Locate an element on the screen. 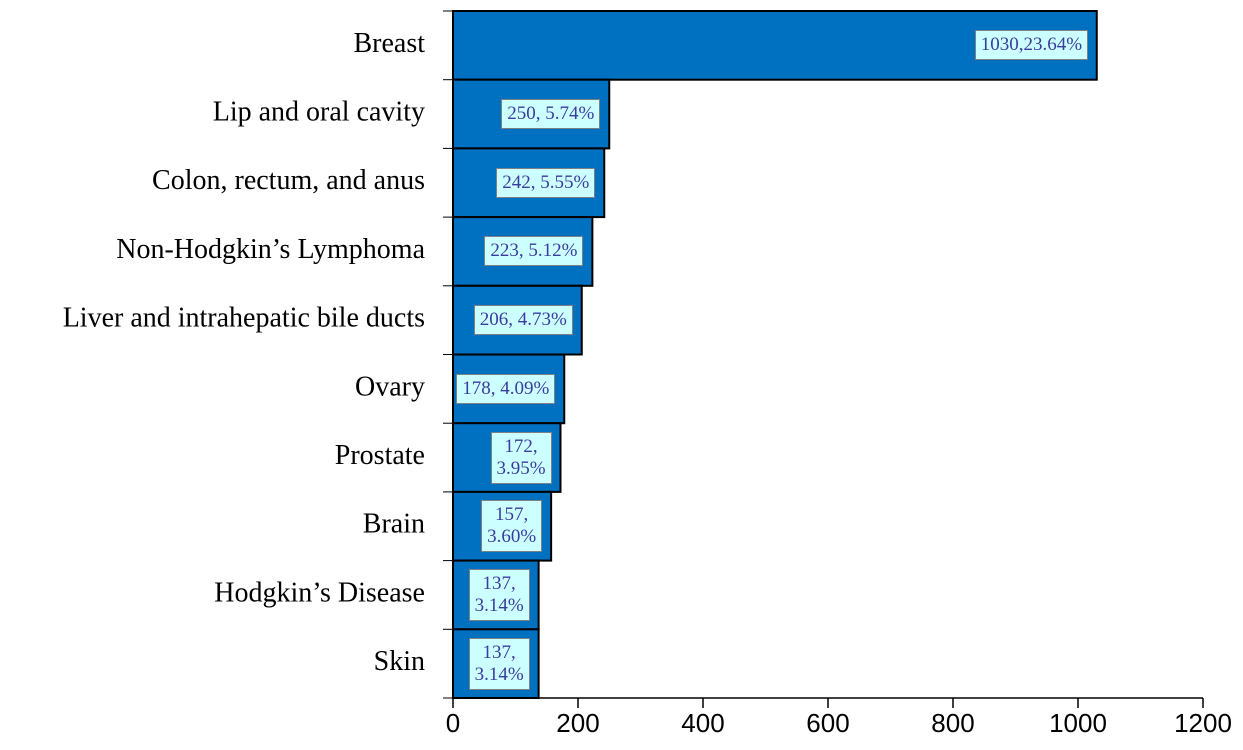 The image size is (1243, 750). x-tick-label: 600 is located at coordinates (827, 723).